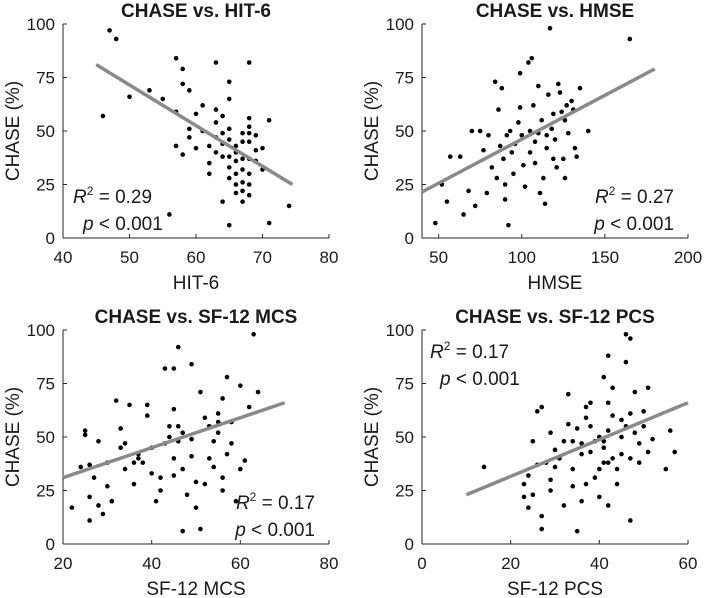 Image resolution: width=709 pixels, height=598 pixels. Describe the element at coordinates (409, 238) in the screenshot. I see `y-tick-label: 0` at that location.